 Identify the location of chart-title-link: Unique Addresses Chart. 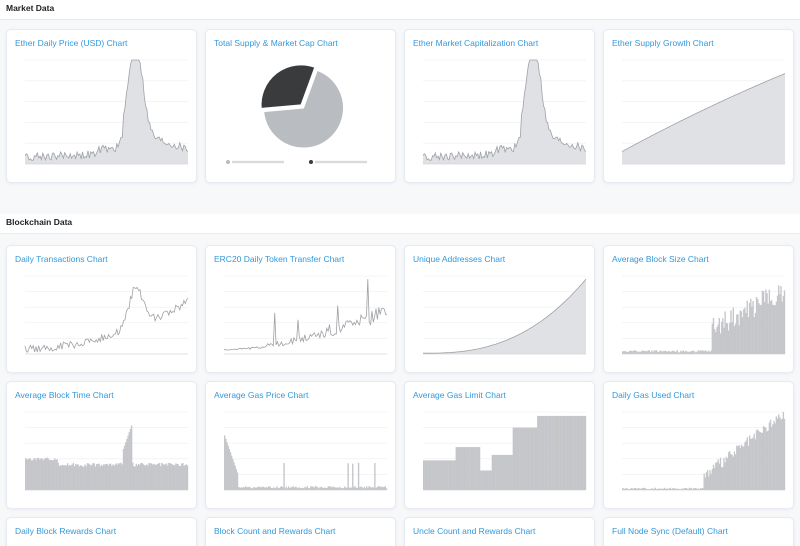
(459, 259).